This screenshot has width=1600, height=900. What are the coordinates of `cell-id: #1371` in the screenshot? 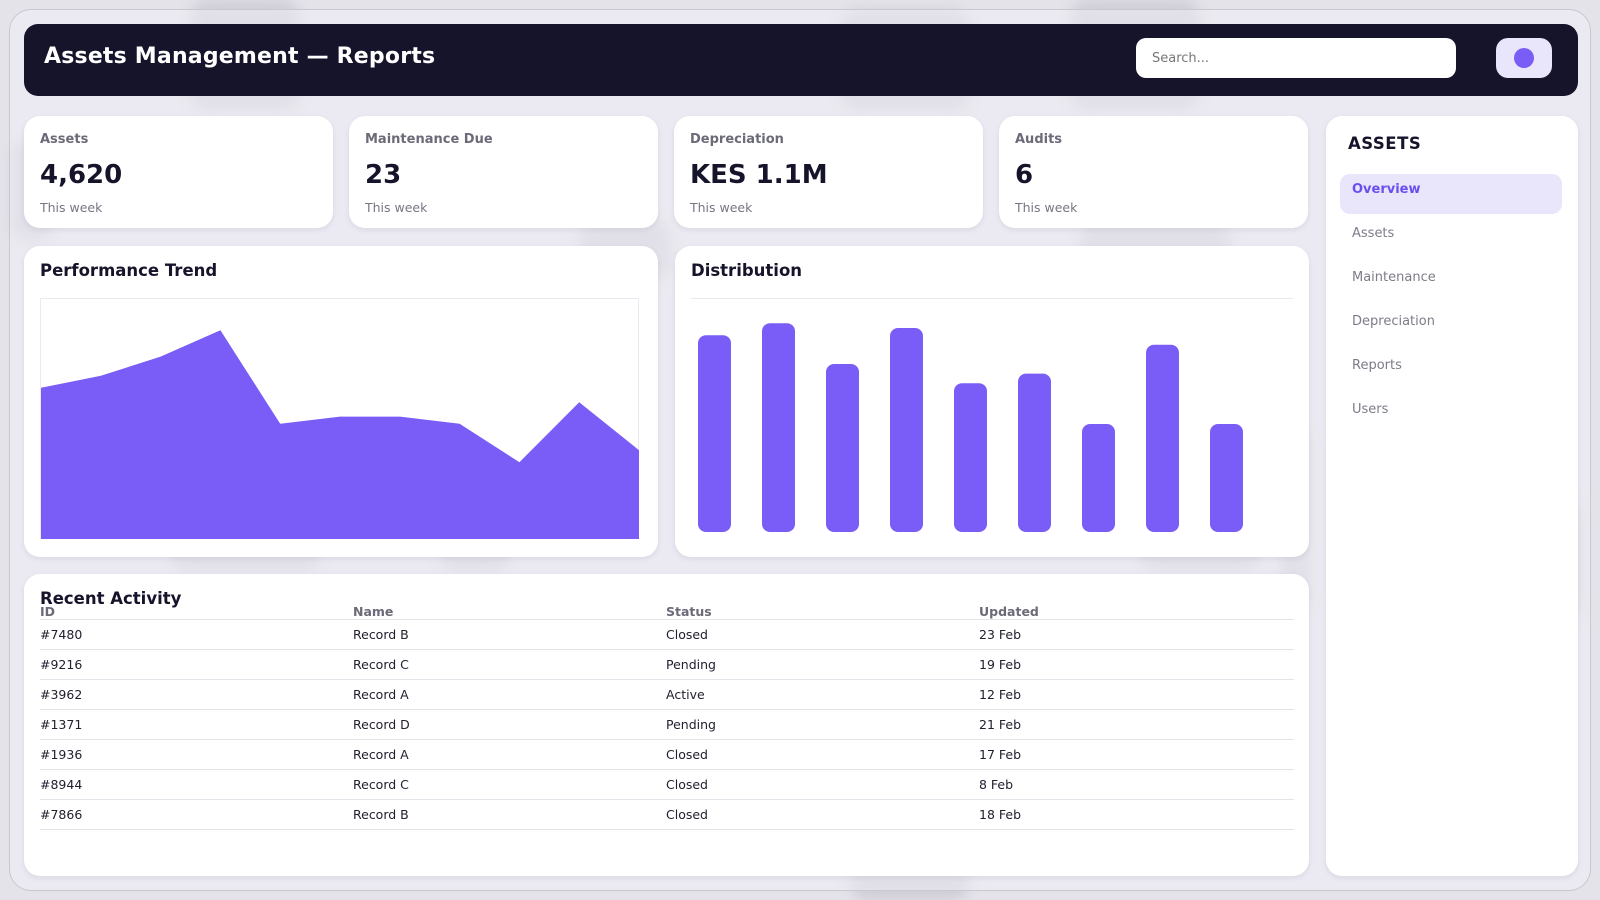 It's located at (196, 724).